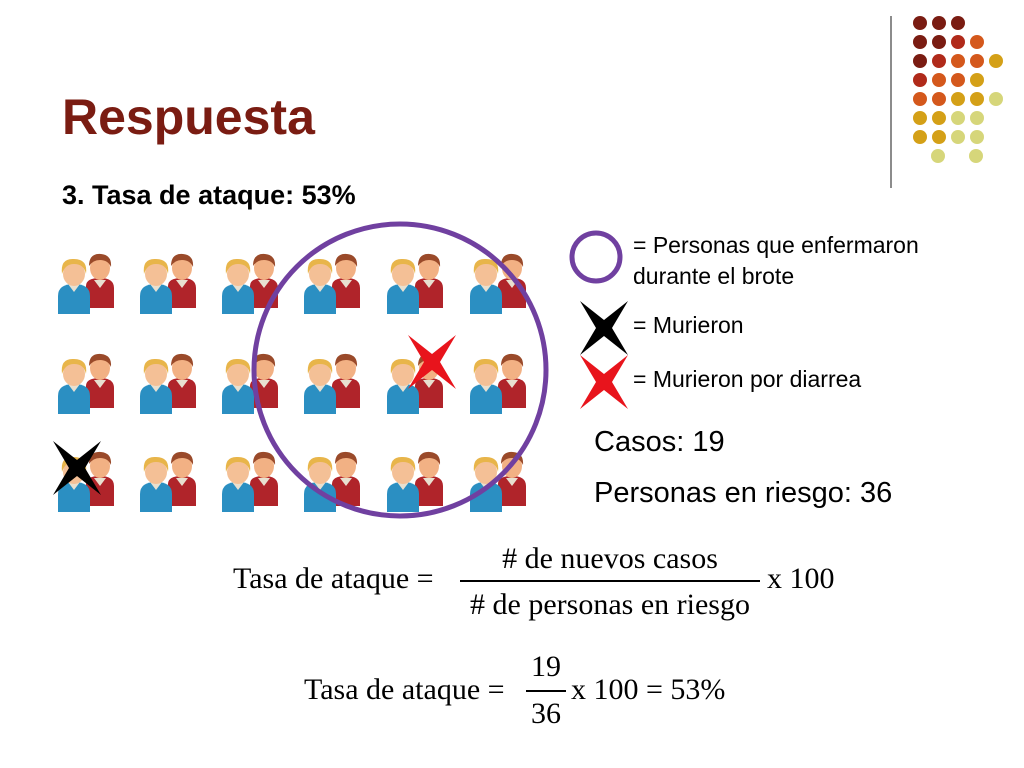  What do you see at coordinates (209, 195) in the screenshot?
I see `slide-subtitle: 3. Tasa de ataque: 53%` at bounding box center [209, 195].